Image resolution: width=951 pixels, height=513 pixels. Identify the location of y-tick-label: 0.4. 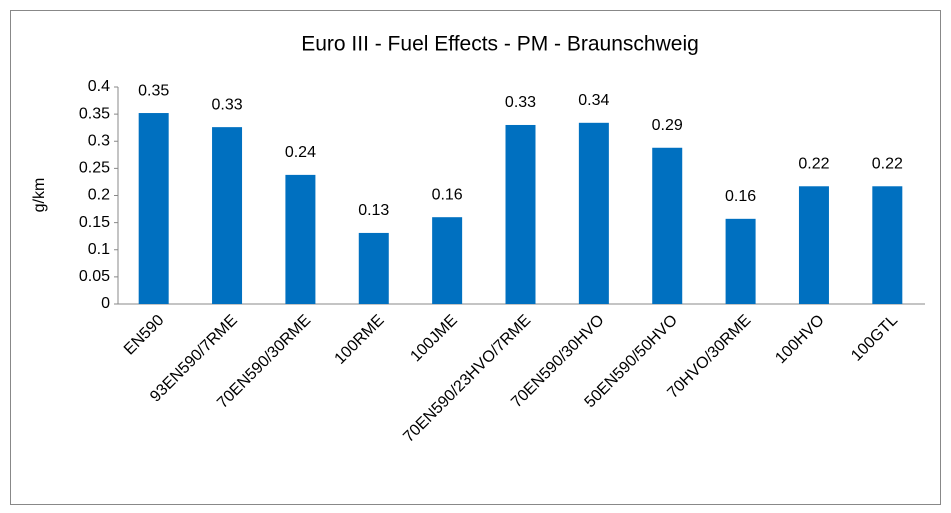
(99, 86).